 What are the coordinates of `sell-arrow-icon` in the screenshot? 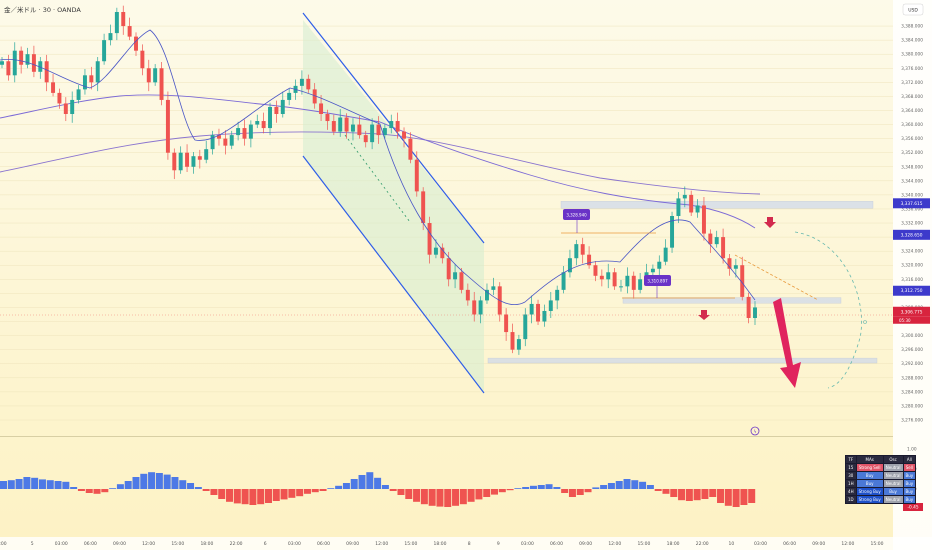 It's located at (770, 222).